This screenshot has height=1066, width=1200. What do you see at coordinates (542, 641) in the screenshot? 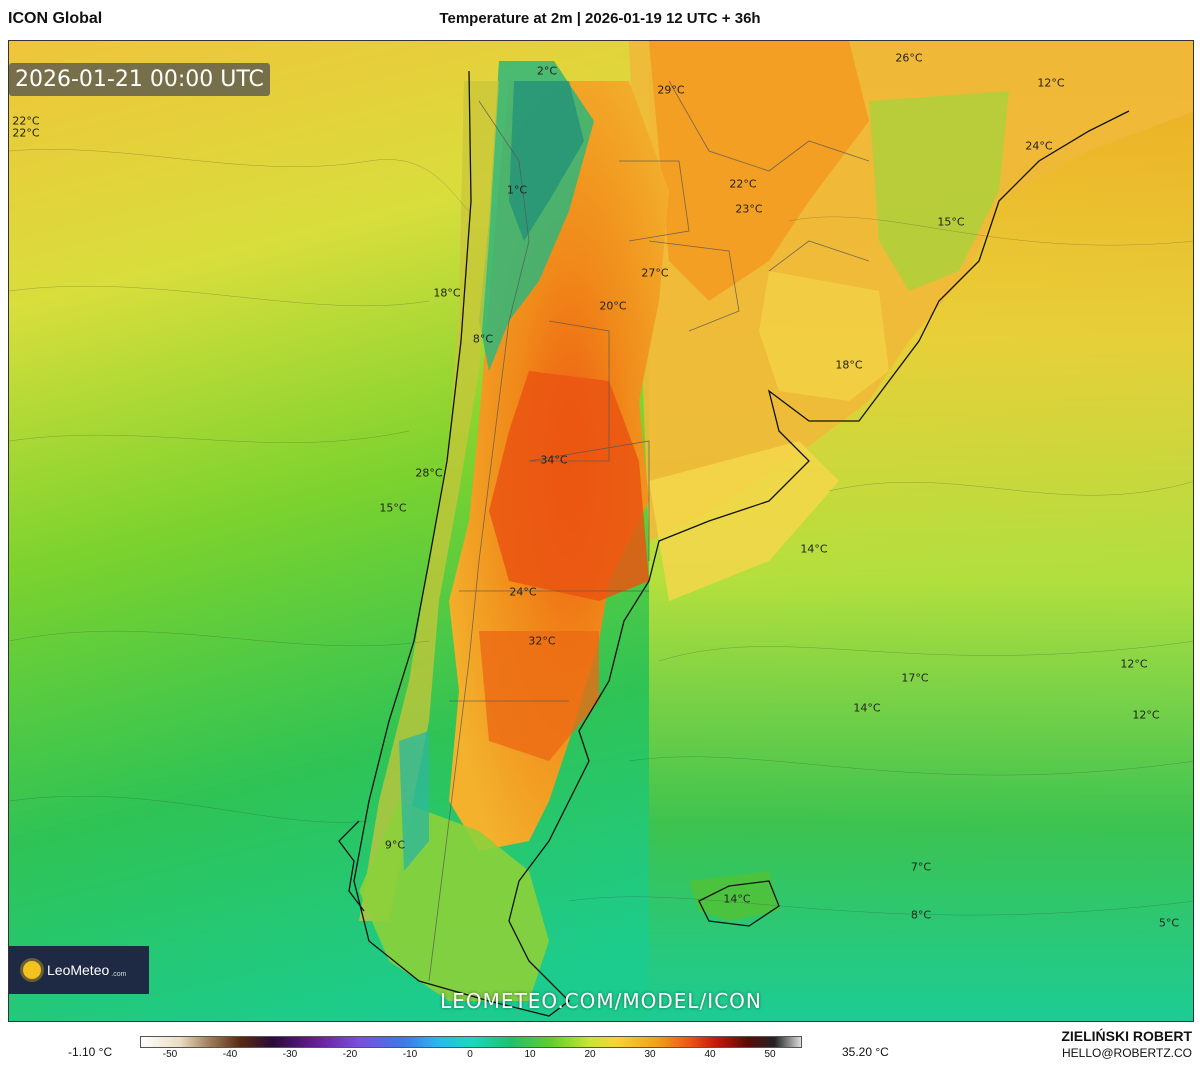
I see `temp-label: 32°C` at bounding box center [542, 641].